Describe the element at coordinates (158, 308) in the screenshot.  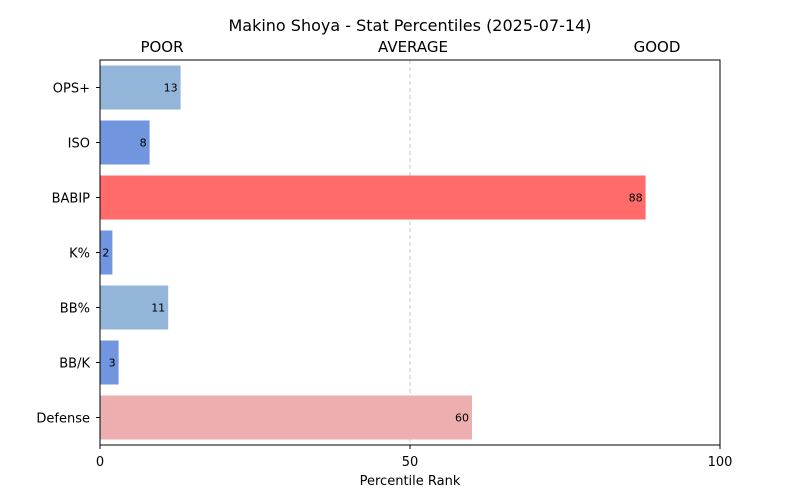
I see `data-label-bbpct: 11` at that location.